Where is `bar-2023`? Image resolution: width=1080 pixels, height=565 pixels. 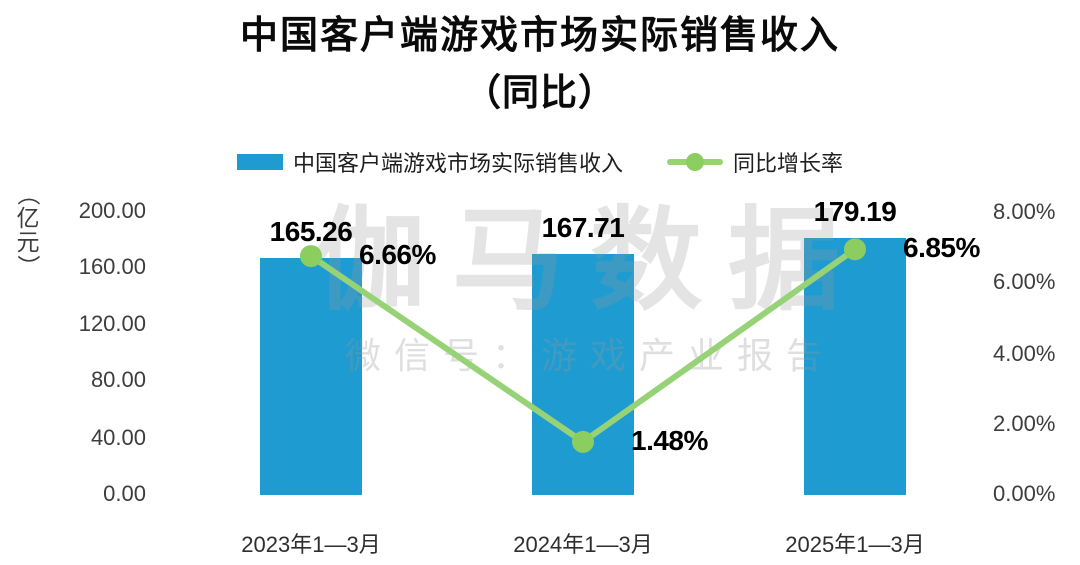
bar-2023 is located at coordinates (311, 376).